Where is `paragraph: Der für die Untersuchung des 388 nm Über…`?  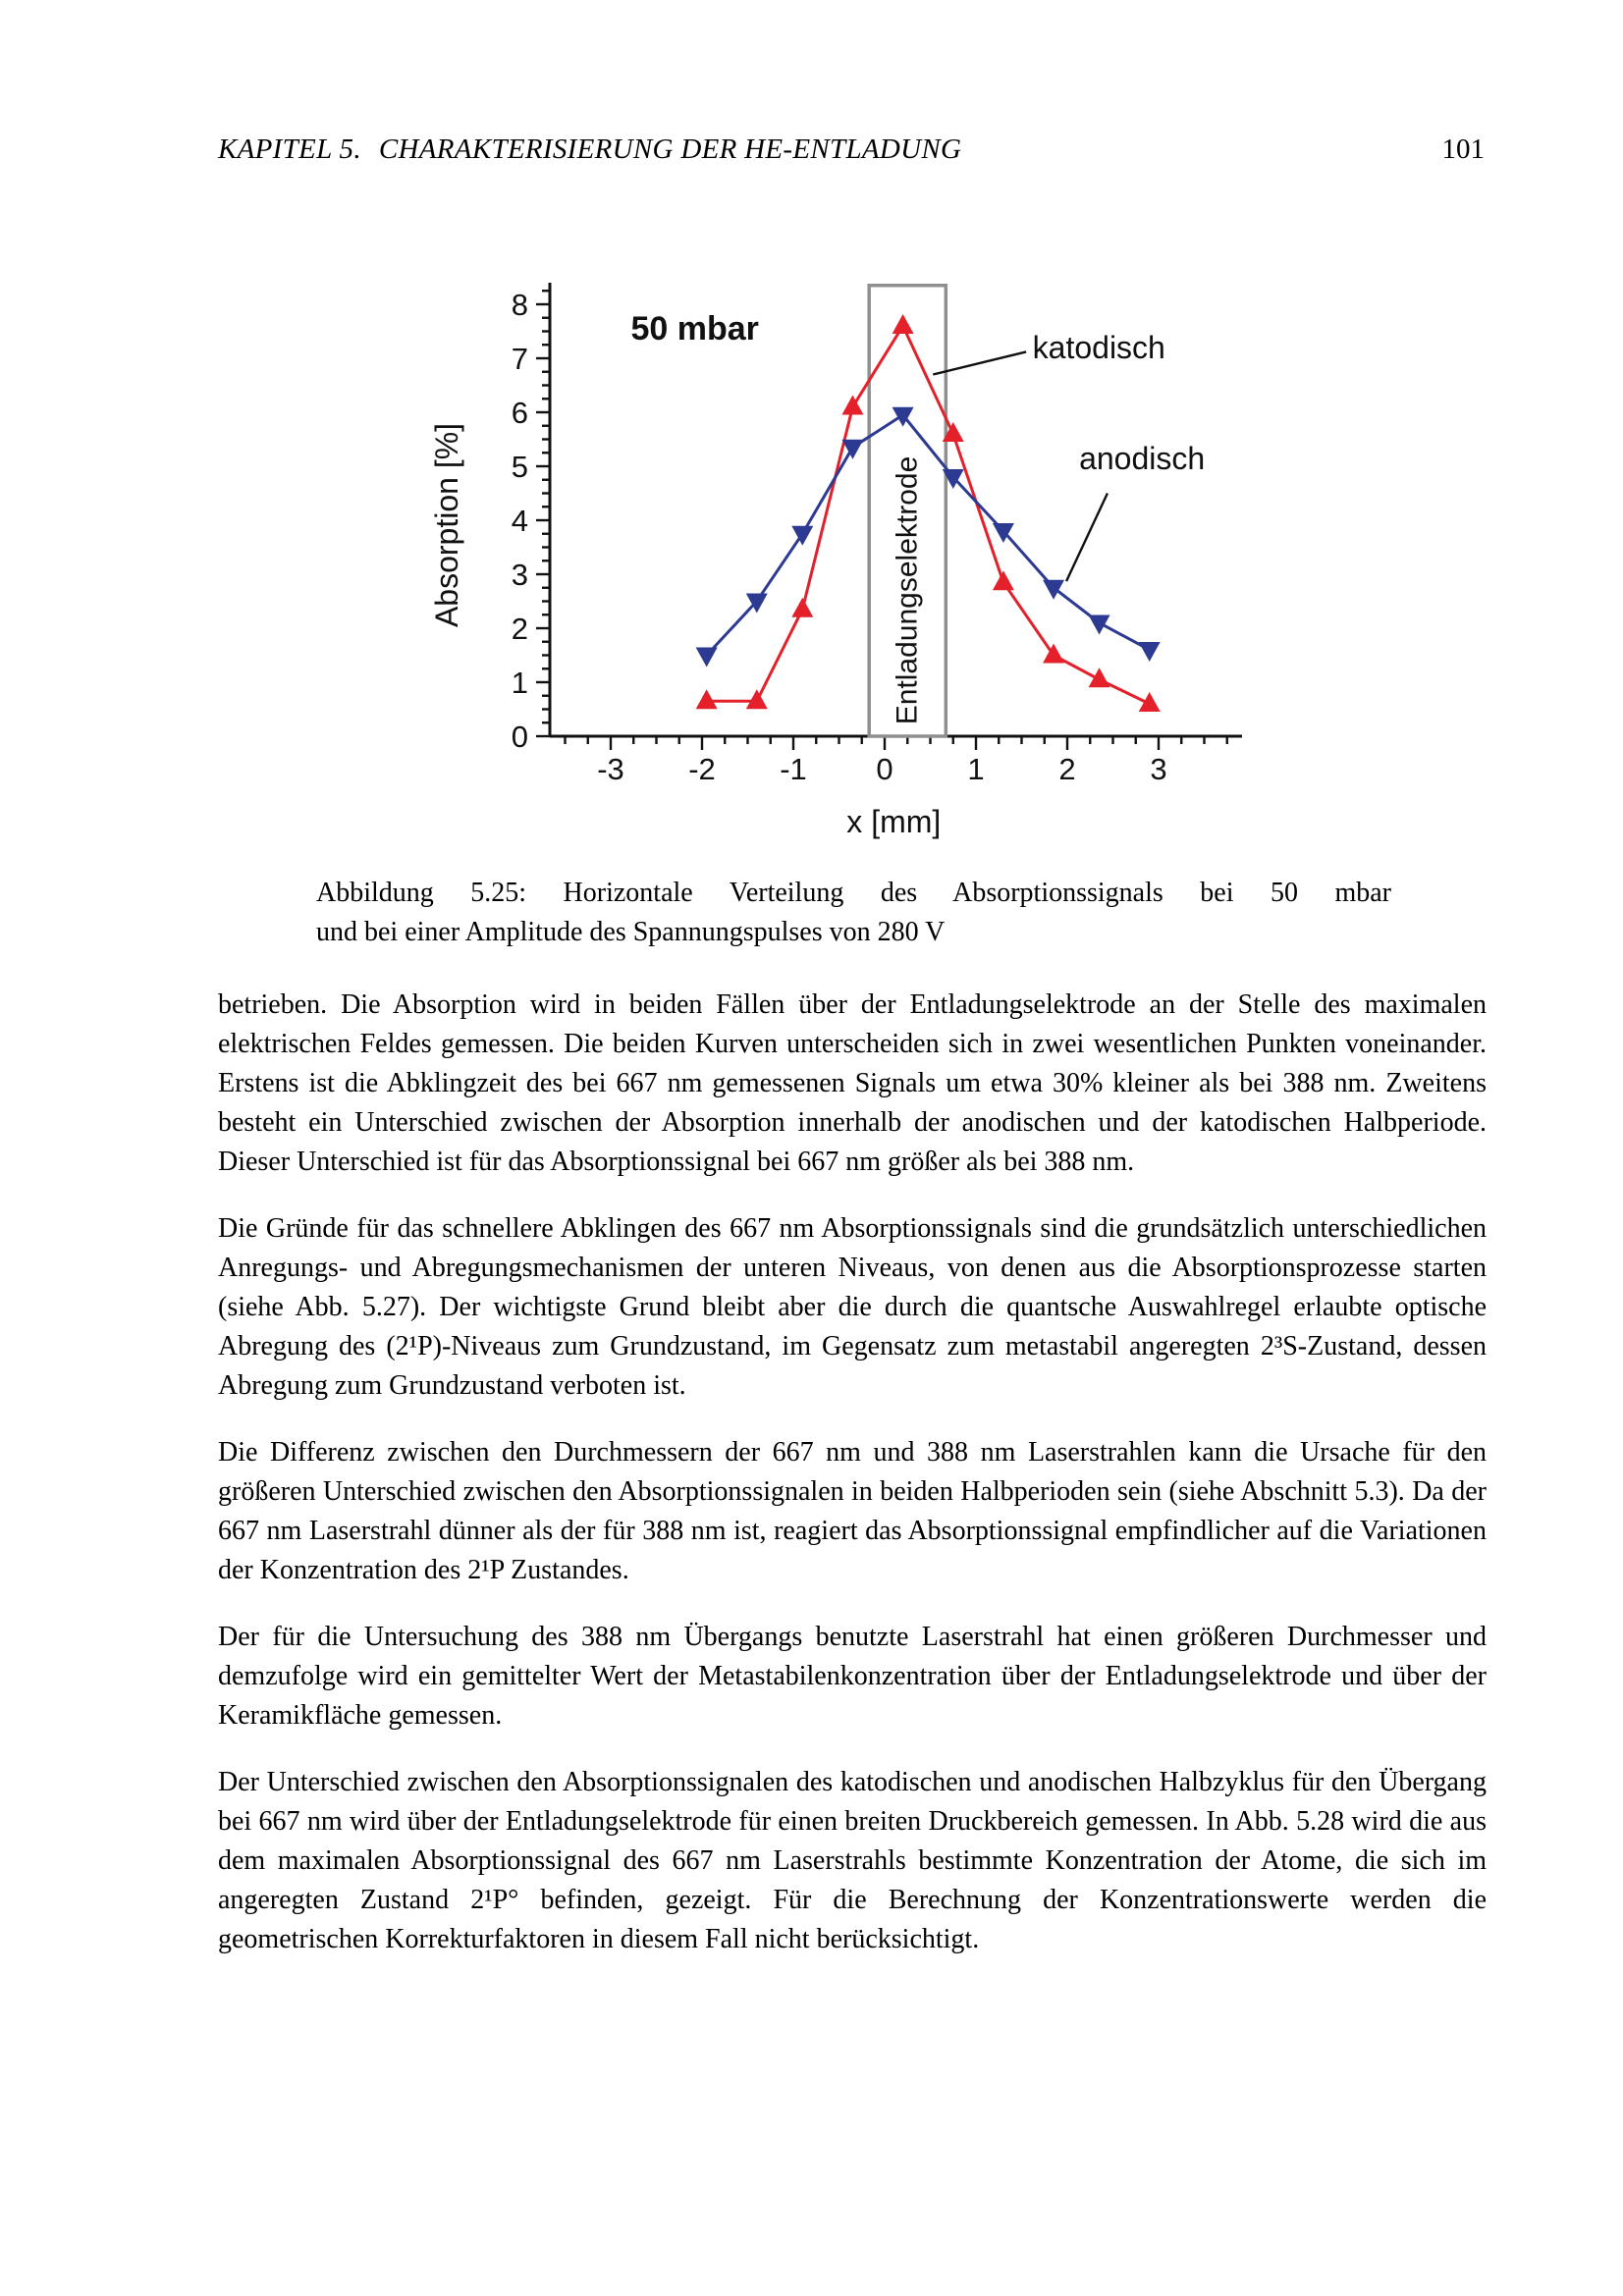
paragraph: Der für die Untersuchung des 388 nm Über… is located at coordinates (852, 1676).